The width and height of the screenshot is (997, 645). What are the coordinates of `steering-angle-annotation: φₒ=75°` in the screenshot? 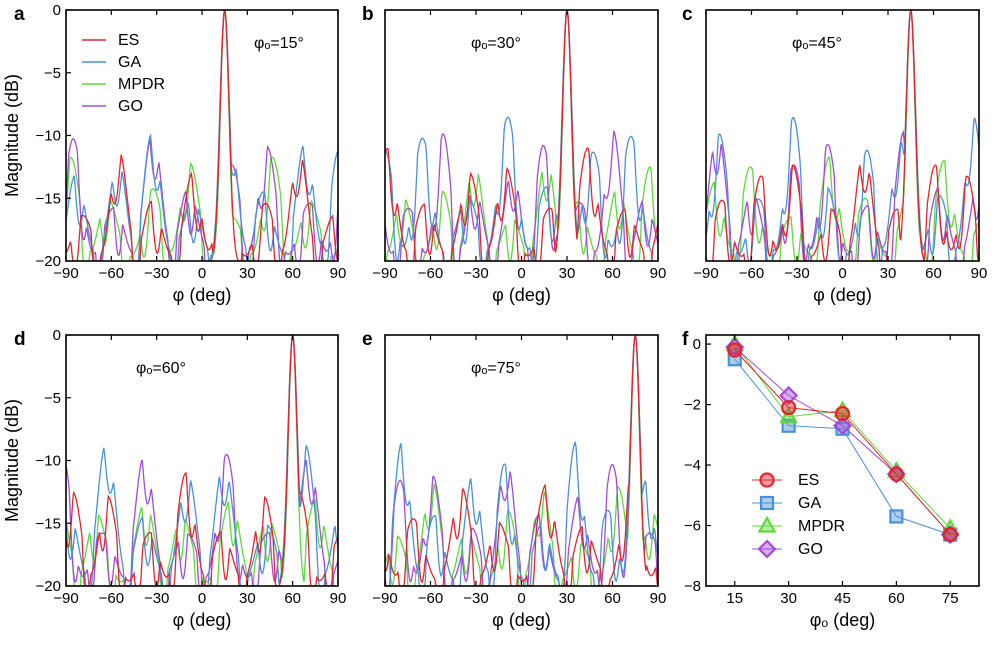 It's located at (496, 368).